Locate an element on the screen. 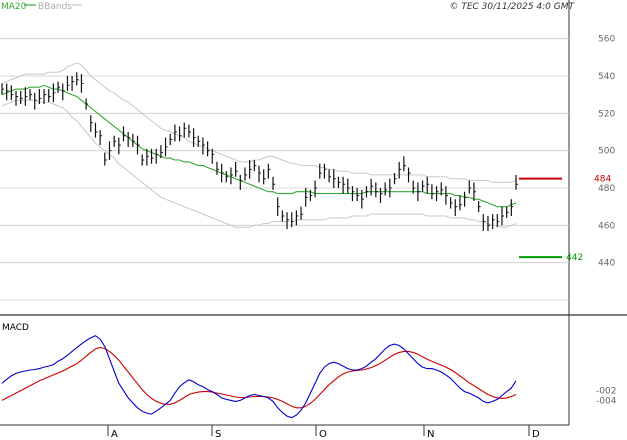  ma-legend-label: MA20 is located at coordinates (14, 7).